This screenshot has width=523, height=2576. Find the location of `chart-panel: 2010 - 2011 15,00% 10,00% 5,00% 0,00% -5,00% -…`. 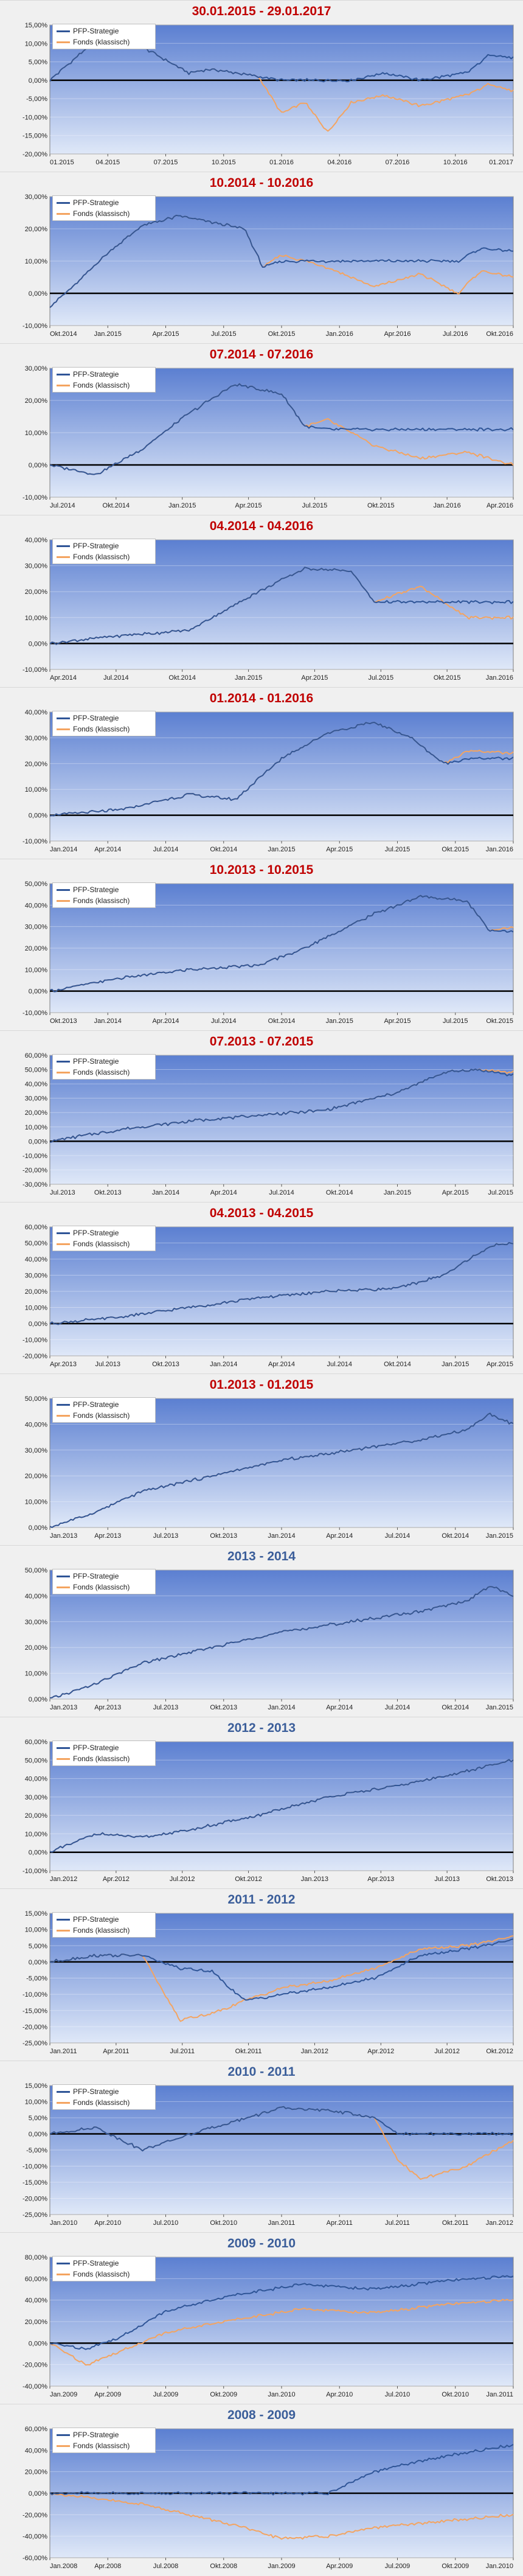

chart-panel: 2010 - 2011 15,00% 10,00% 5,00% 0,00% -5,00% -… is located at coordinates (261, 2147).